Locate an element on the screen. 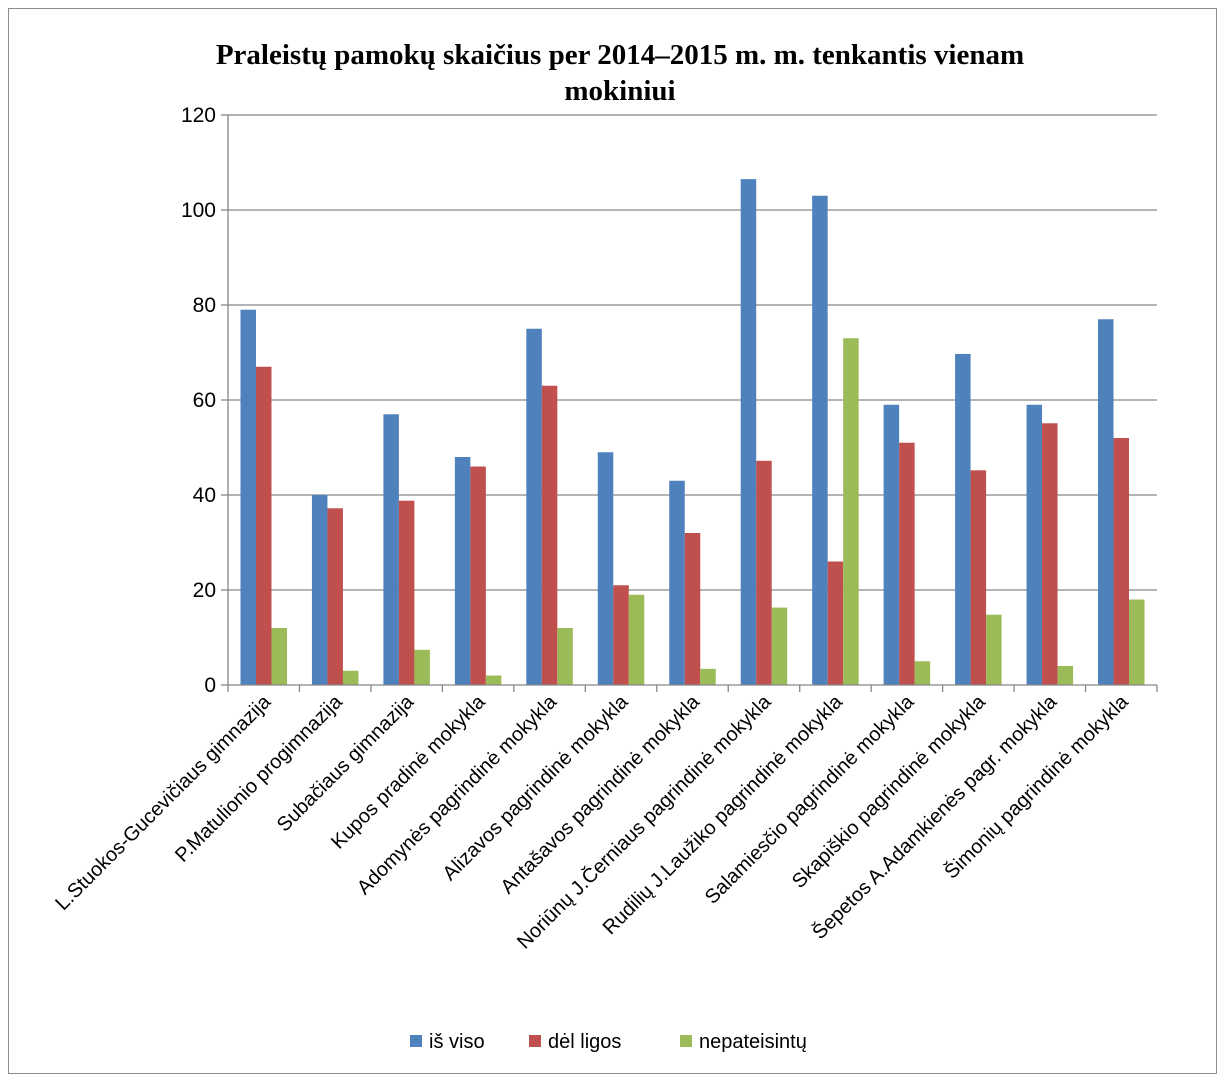 Image resolution: width=1221 pixels, height=1077 pixels. y-tick-label: 0 is located at coordinates (210, 685).